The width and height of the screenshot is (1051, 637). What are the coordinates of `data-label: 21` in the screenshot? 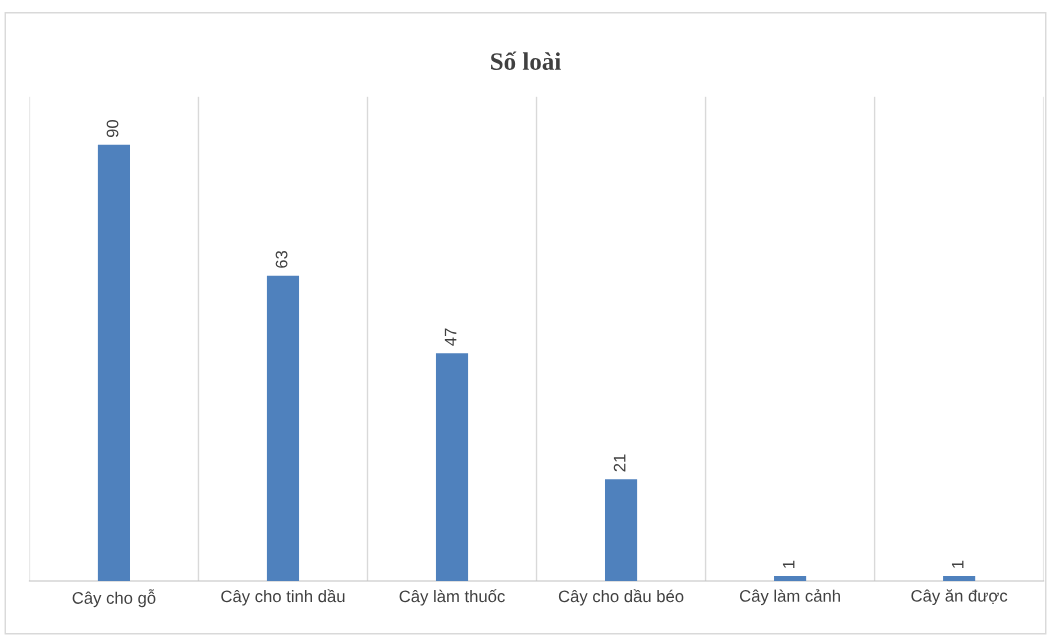 It's located at (619, 463).